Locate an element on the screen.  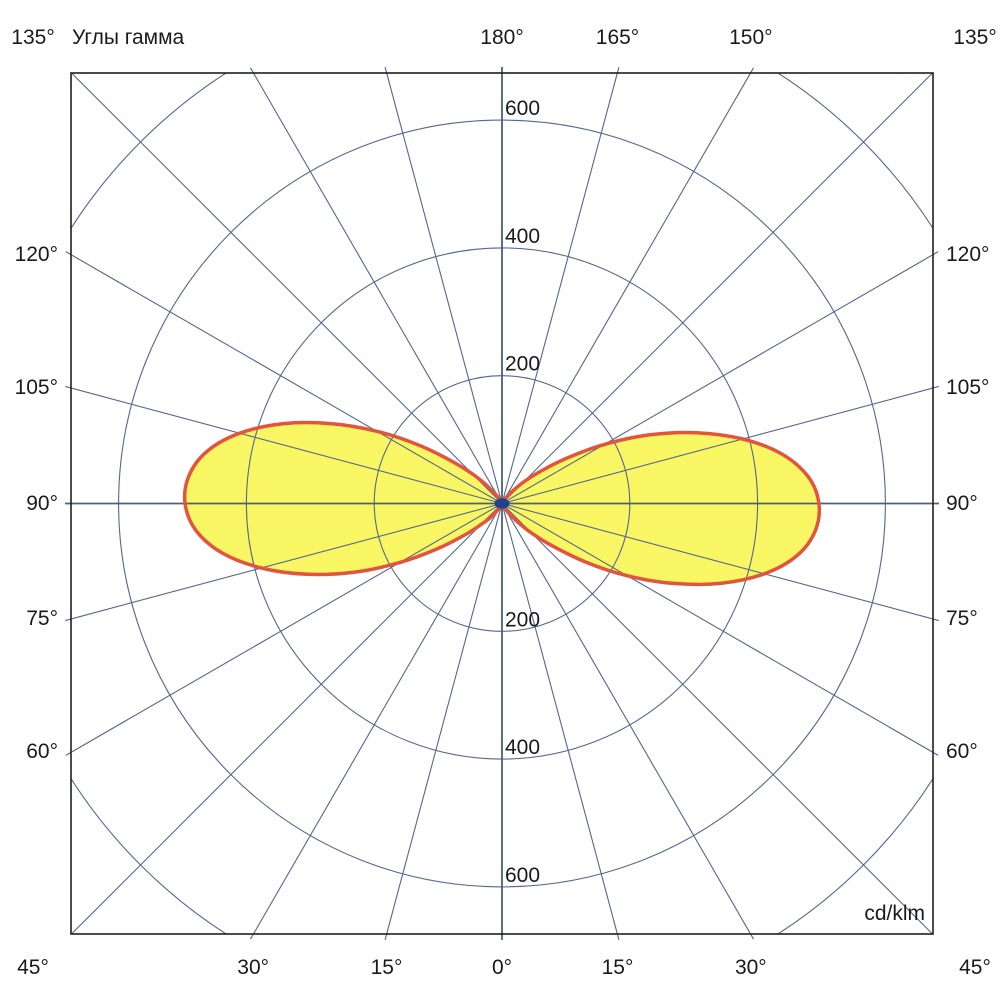
angle-label-right-90: 90° is located at coordinates (962, 503).